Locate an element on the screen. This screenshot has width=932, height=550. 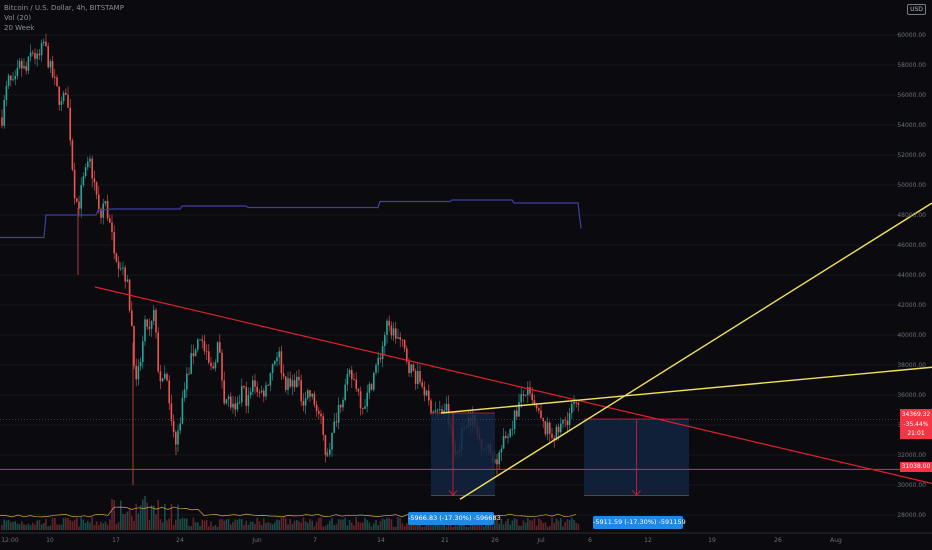
y-tick-label: 40000.00 is located at coordinates (911, 335).